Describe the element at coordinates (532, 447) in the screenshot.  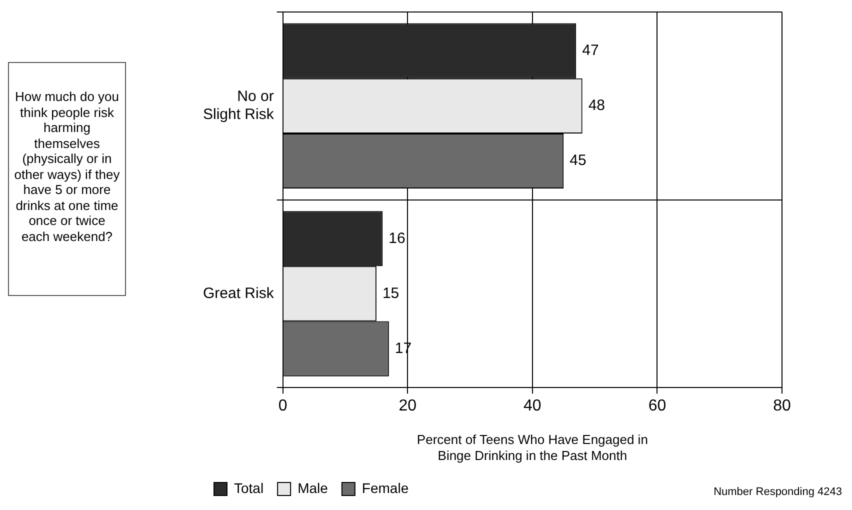
I see `x-axis-title: Percent of Teens Who Have Engaged in Binge Drinking in the Past Month` at that location.